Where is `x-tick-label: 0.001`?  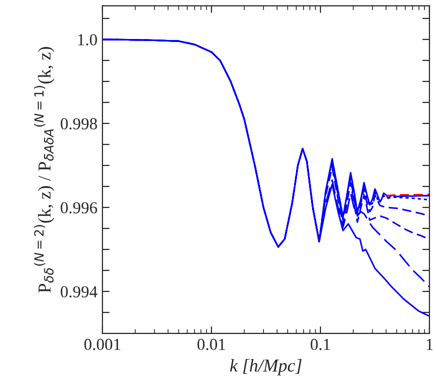
x-tick-label: 0.001 is located at coordinates (102, 344).